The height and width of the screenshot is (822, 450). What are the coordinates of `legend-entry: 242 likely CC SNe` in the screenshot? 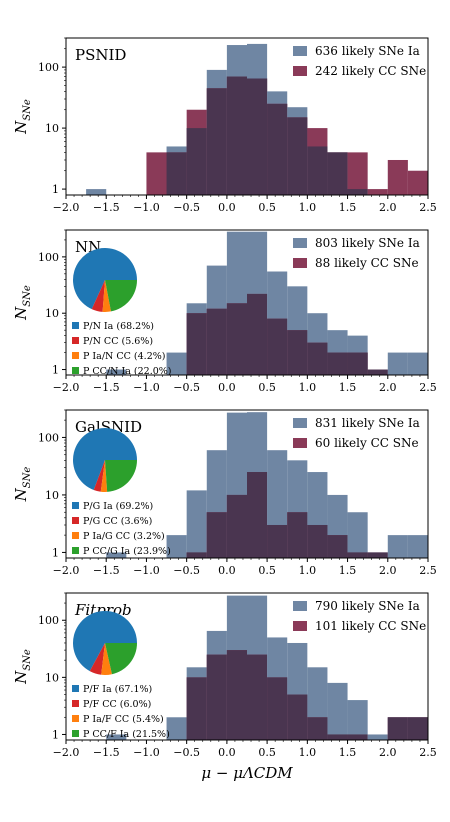 It's located at (370, 71).